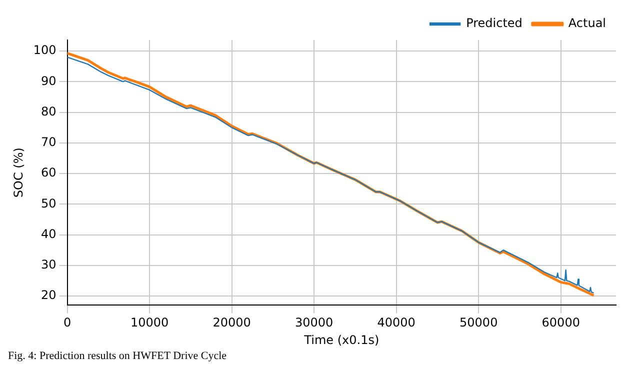 The image size is (628, 376). Describe the element at coordinates (18, 173) in the screenshot. I see `y-axis-title: SOC (%)` at that location.